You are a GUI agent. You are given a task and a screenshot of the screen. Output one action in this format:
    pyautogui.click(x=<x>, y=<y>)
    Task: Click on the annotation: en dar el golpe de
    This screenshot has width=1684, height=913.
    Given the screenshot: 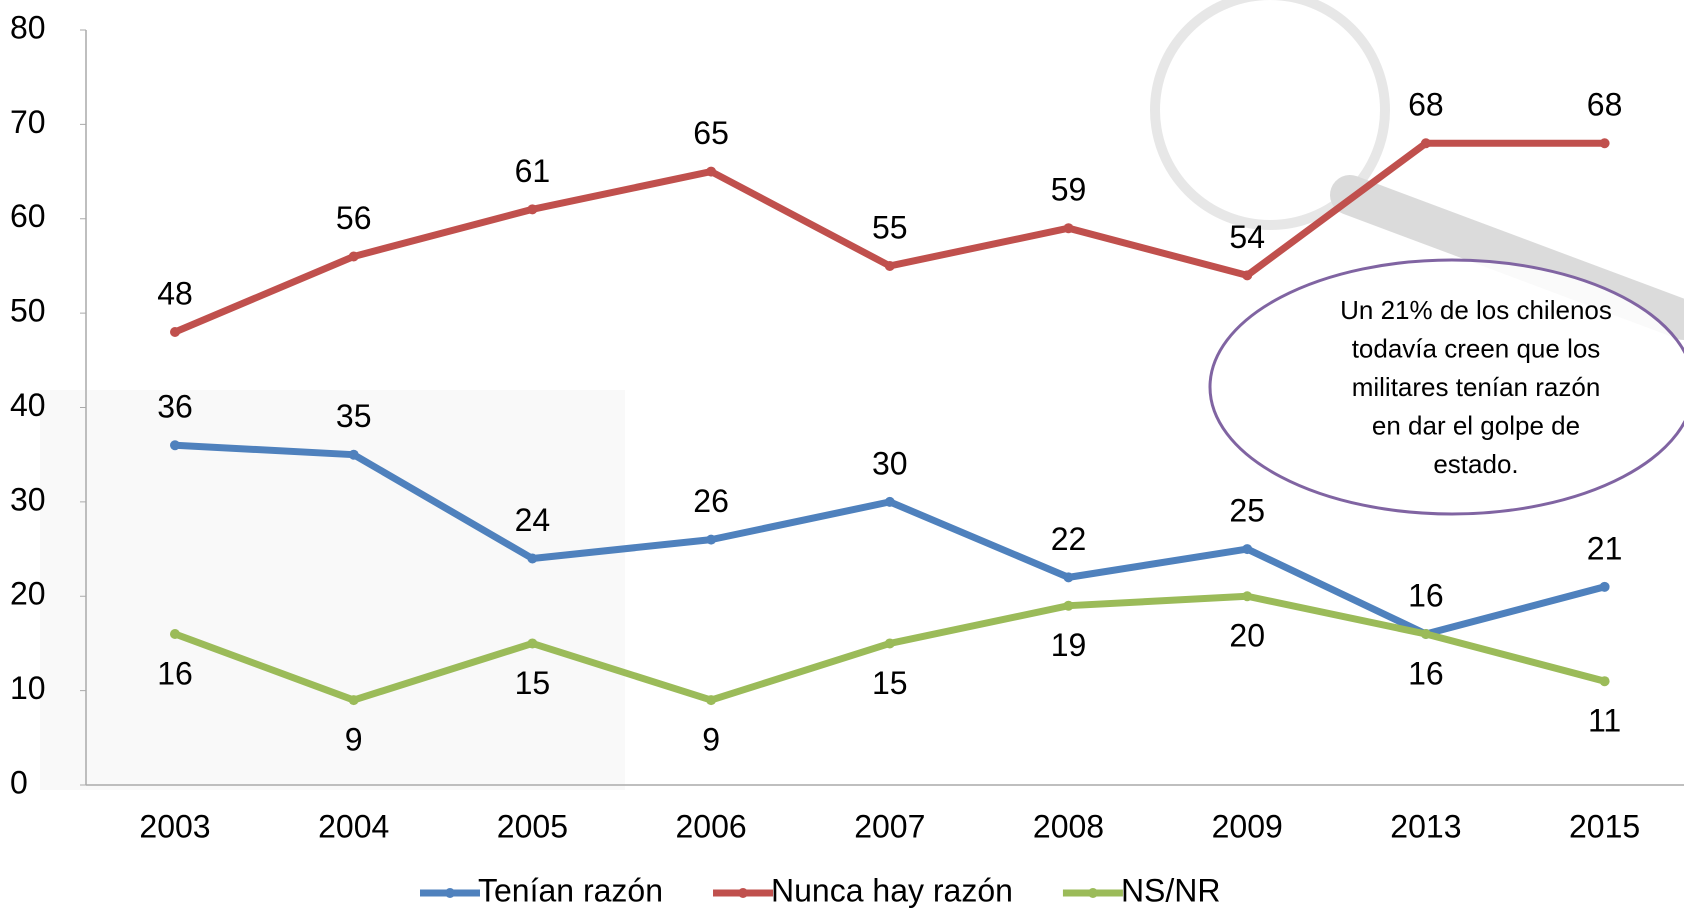 What is the action you would take?
    pyautogui.click(x=1476, y=425)
    